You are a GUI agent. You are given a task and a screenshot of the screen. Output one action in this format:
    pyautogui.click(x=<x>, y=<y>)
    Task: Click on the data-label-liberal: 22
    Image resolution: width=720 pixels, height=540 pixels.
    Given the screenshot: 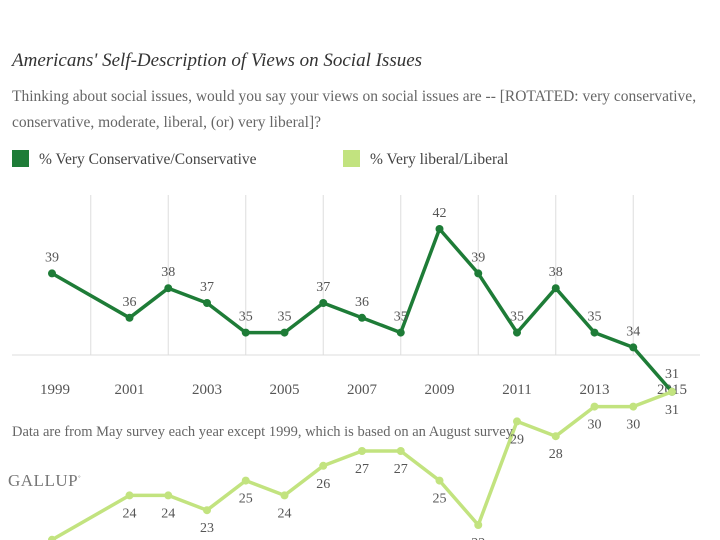 What is the action you would take?
    pyautogui.click(x=478, y=538)
    